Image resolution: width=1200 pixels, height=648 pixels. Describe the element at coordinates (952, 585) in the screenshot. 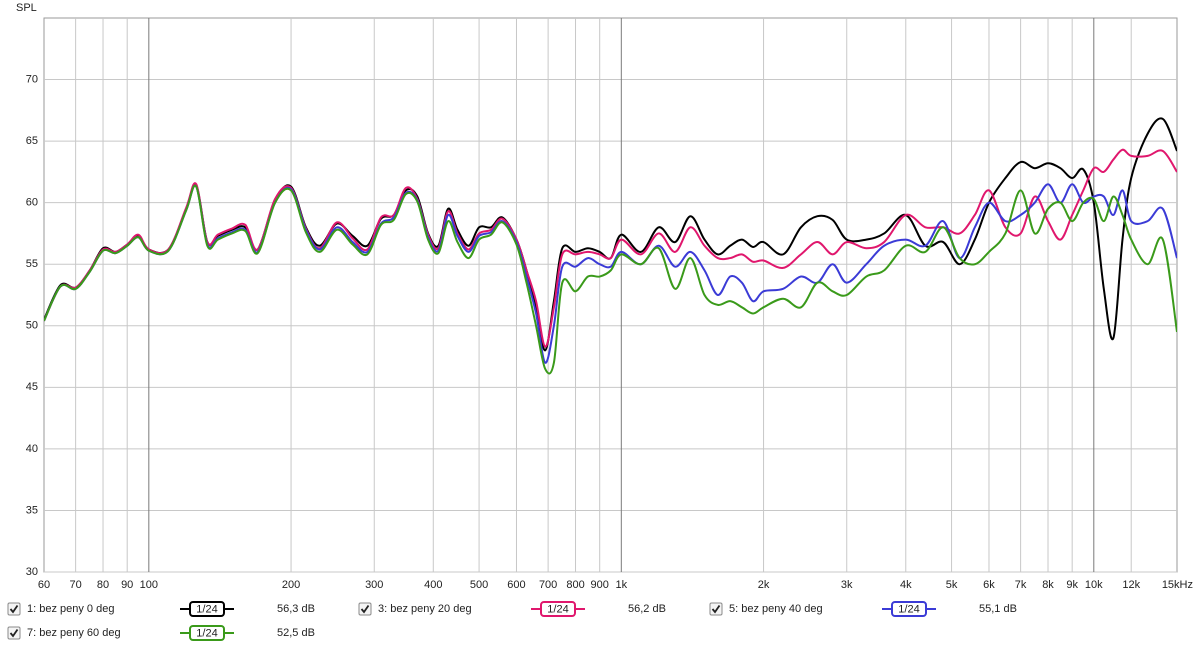

I see `x-tick-label: 5k` at that location.